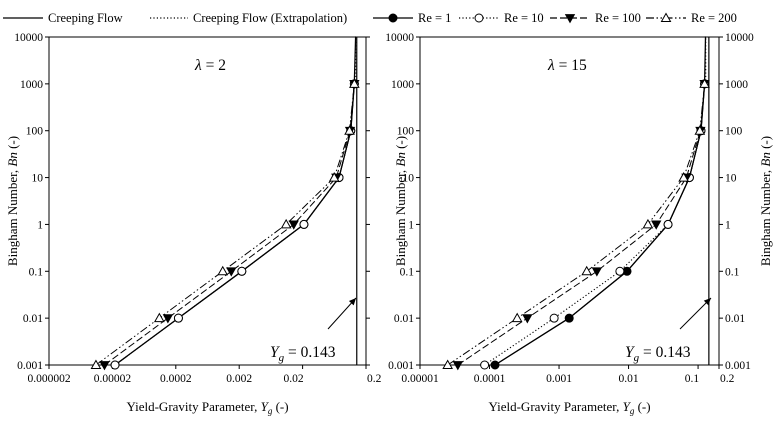  What do you see at coordinates (738, 366) in the screenshot?
I see `y-tick-label-right: 0.001` at bounding box center [738, 366].